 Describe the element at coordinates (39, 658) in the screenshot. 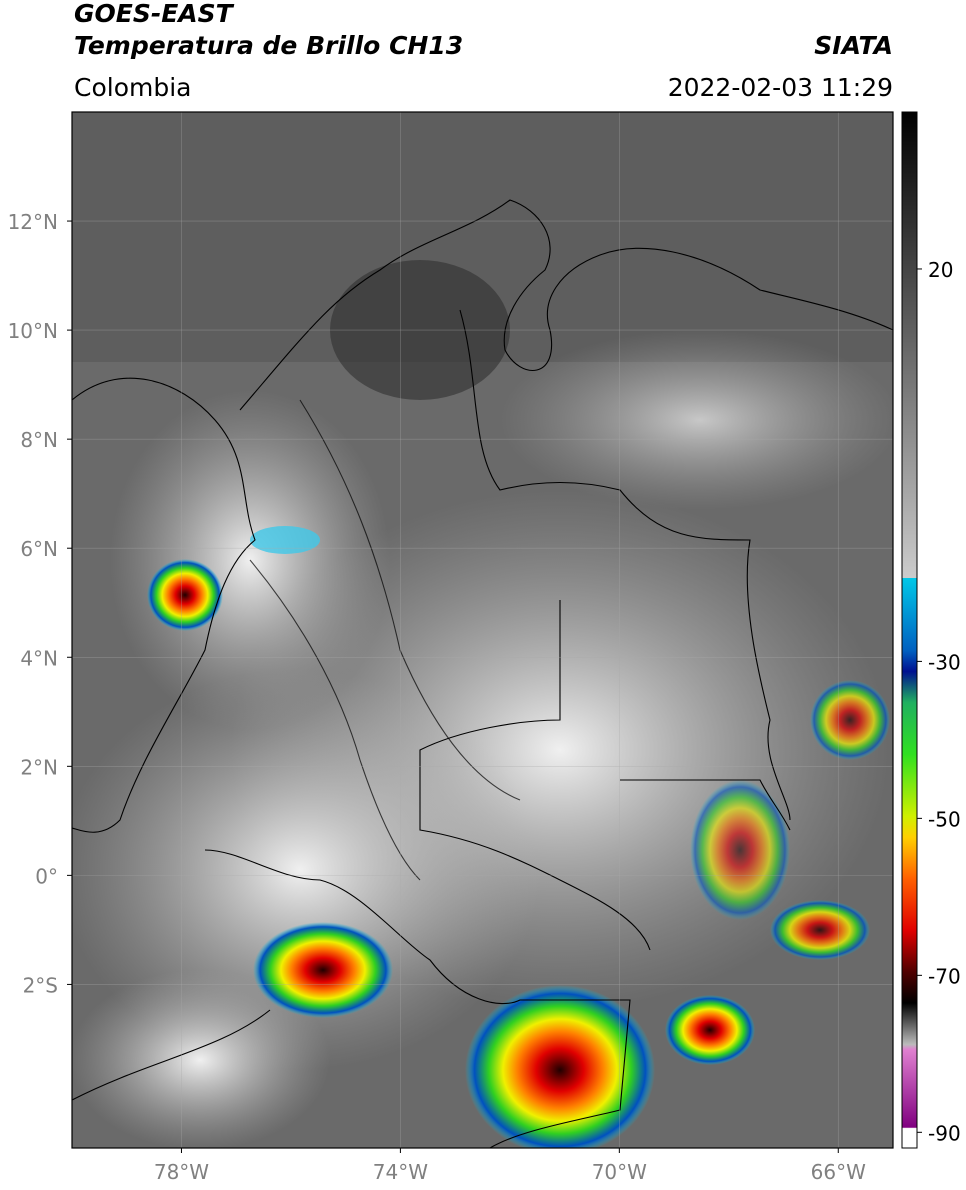

I see `y-tick-label: 4°N` at that location.